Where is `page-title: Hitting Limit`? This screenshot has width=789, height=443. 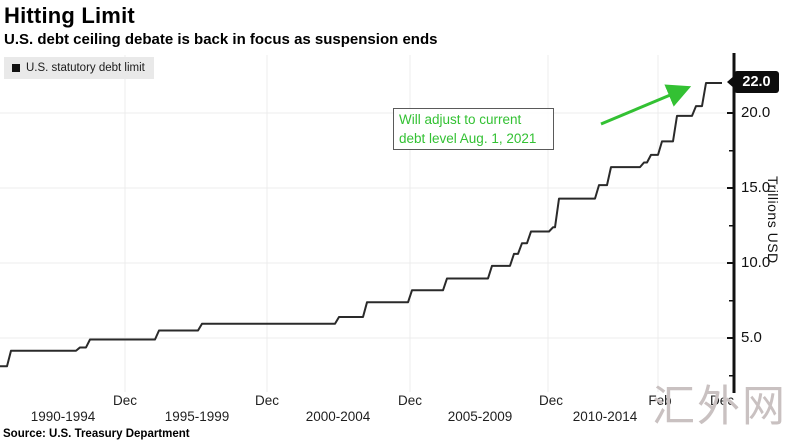
page-title: Hitting Limit is located at coordinates (69, 15).